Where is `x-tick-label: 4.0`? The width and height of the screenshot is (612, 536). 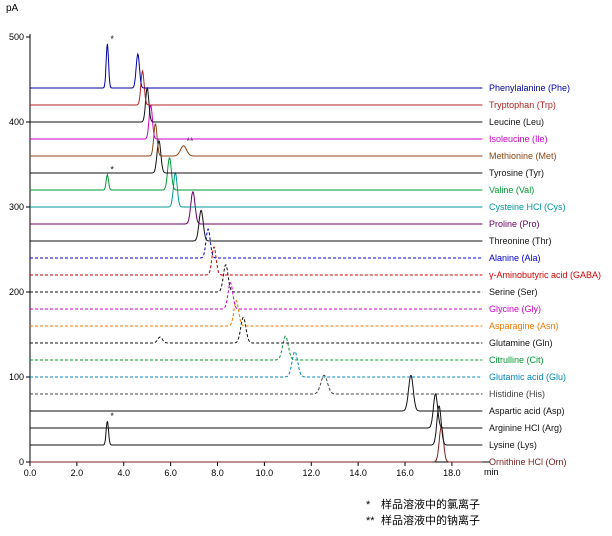
x-tick-label: 4.0 is located at coordinates (124, 473).